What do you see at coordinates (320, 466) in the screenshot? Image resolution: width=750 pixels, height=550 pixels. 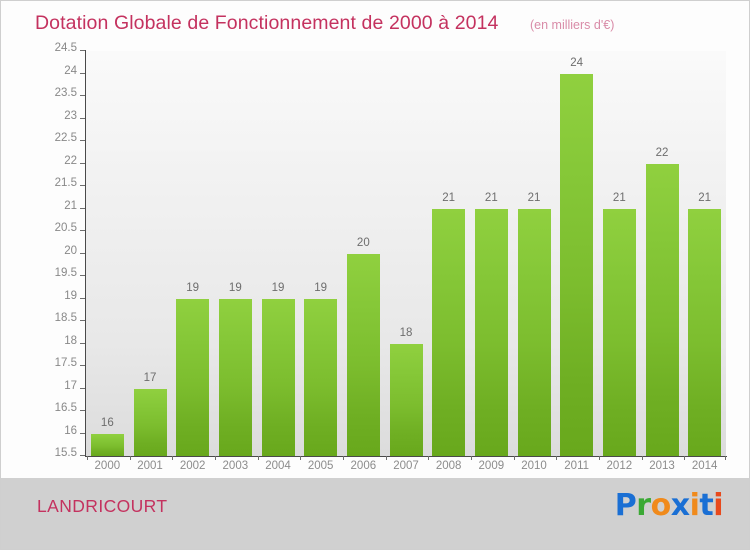 I see `x-axis-label: 2005` at bounding box center [320, 466].